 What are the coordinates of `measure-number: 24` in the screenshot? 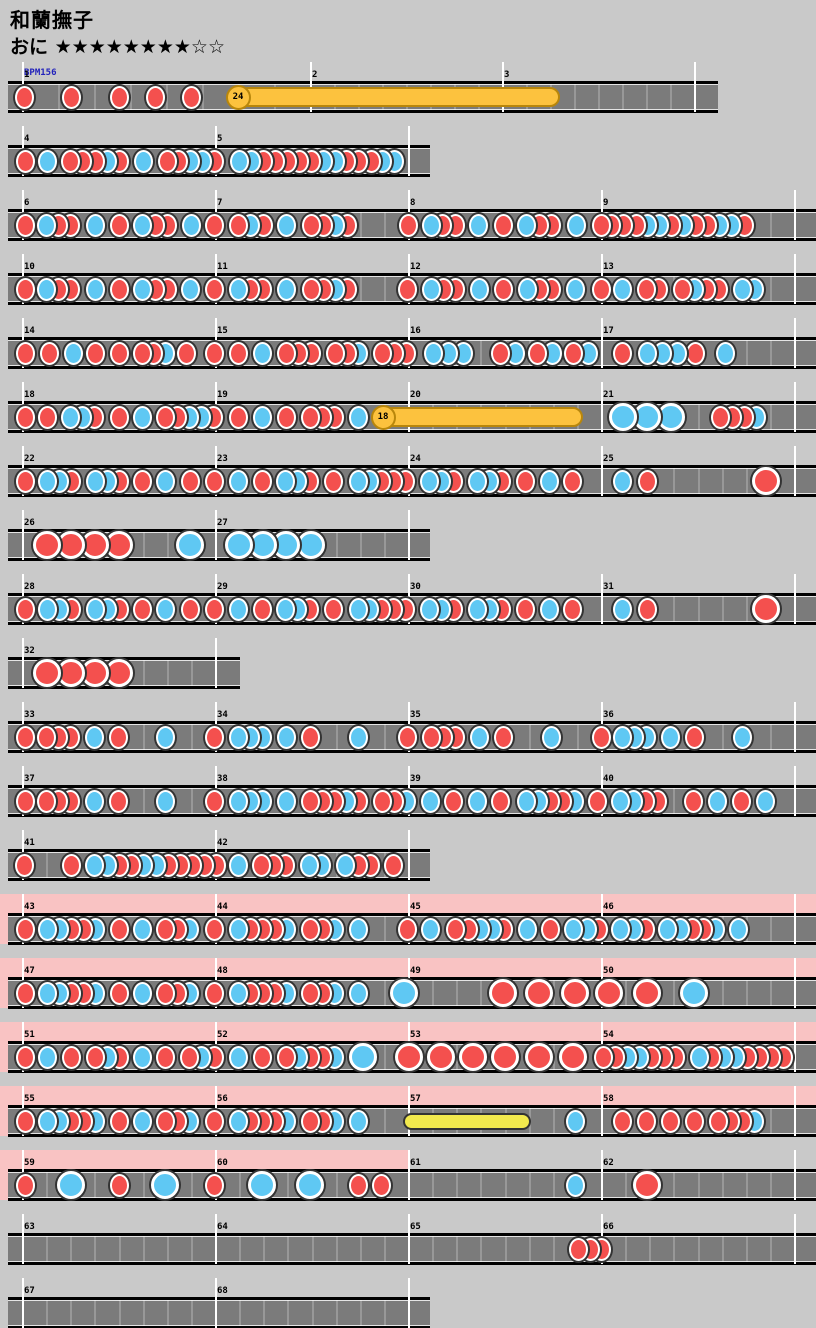 It's located at (415, 459).